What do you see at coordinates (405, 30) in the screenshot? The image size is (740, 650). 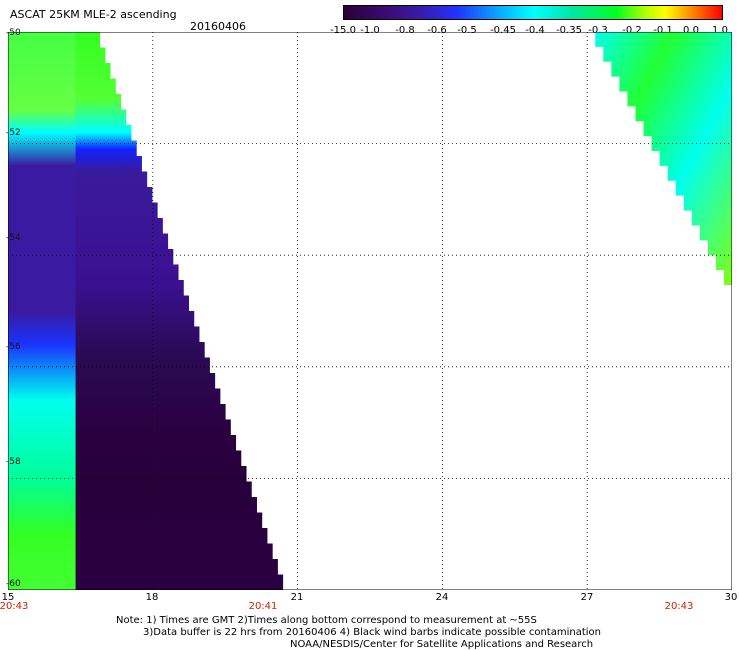 I see `color-tick: -0.8` at bounding box center [405, 30].